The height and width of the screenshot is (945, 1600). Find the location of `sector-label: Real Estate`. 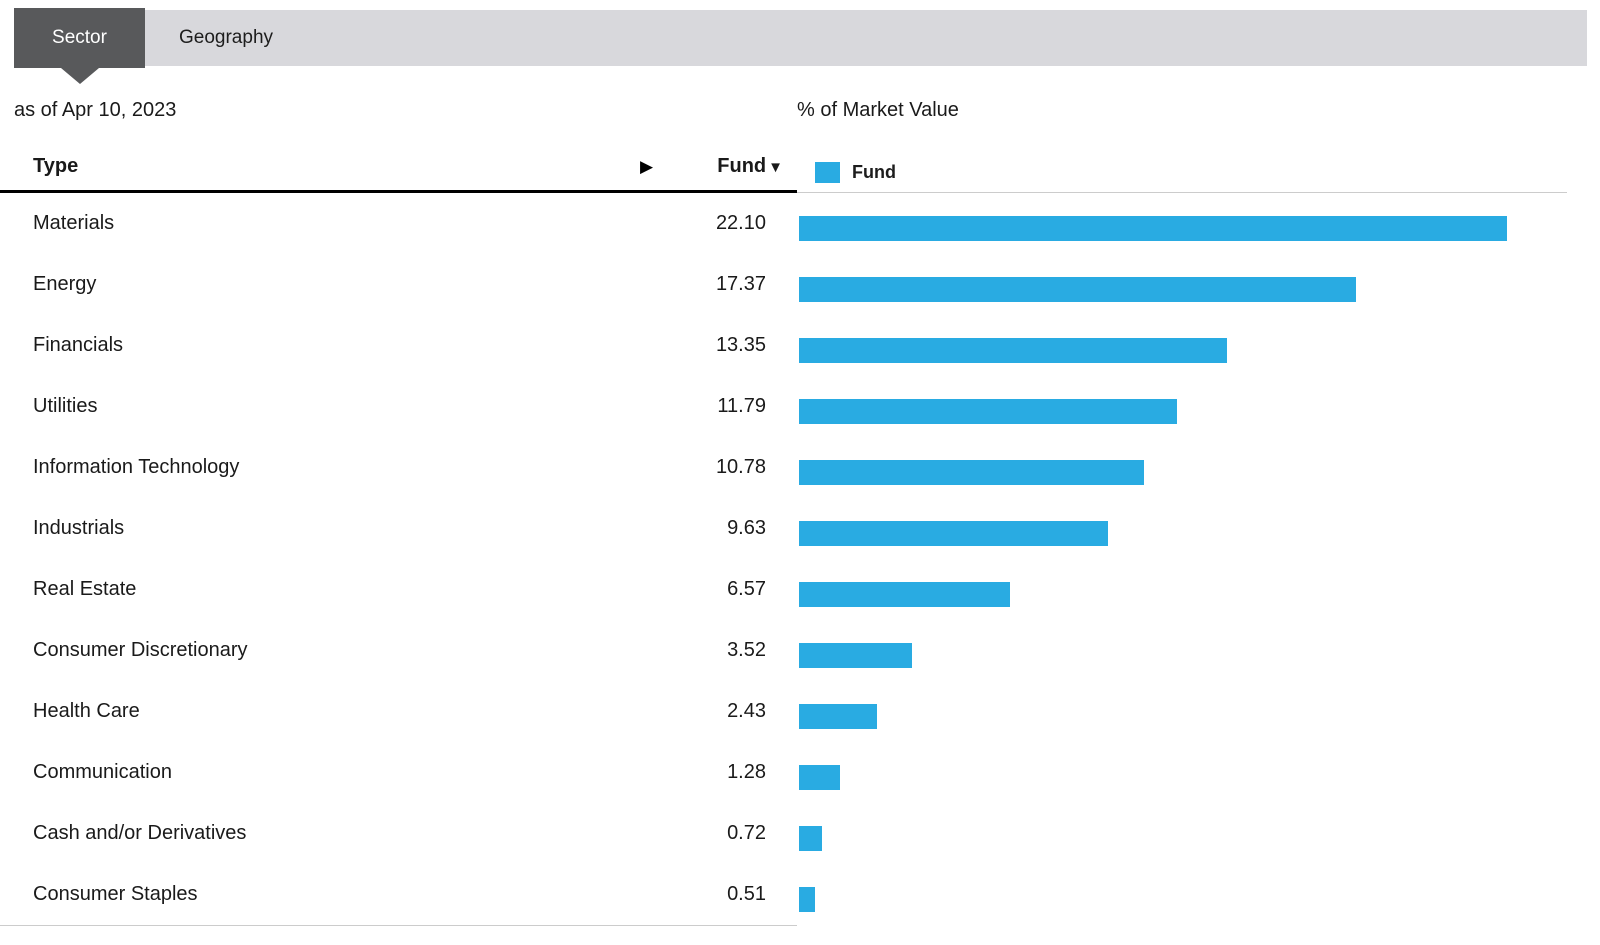

sector-label: Real Estate is located at coordinates (85, 589).